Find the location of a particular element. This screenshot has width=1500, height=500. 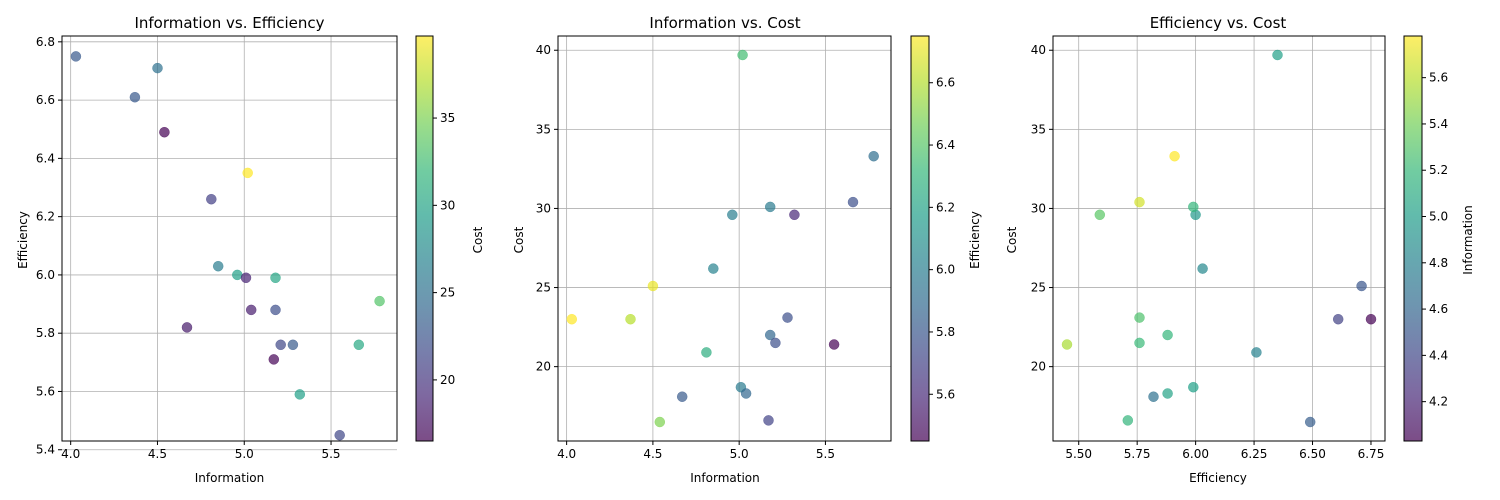

colorbar-tick-label: 4.2 is located at coordinates (1438, 402).